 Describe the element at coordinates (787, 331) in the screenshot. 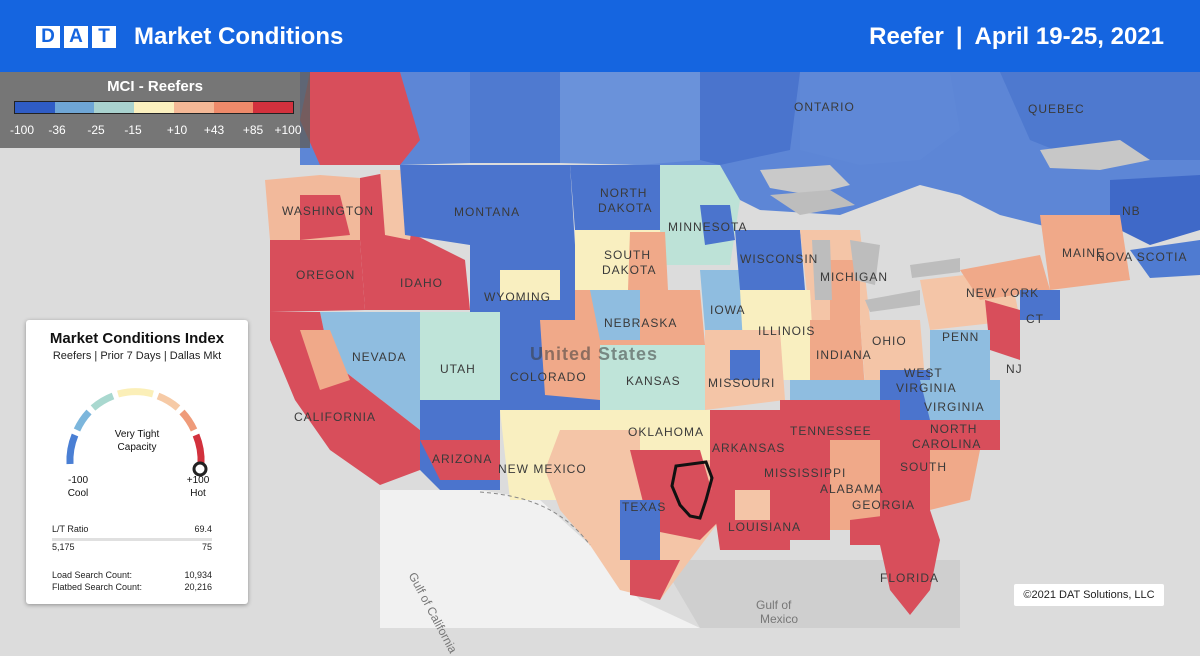

I see `label-illinois: ILLINOIS` at that location.